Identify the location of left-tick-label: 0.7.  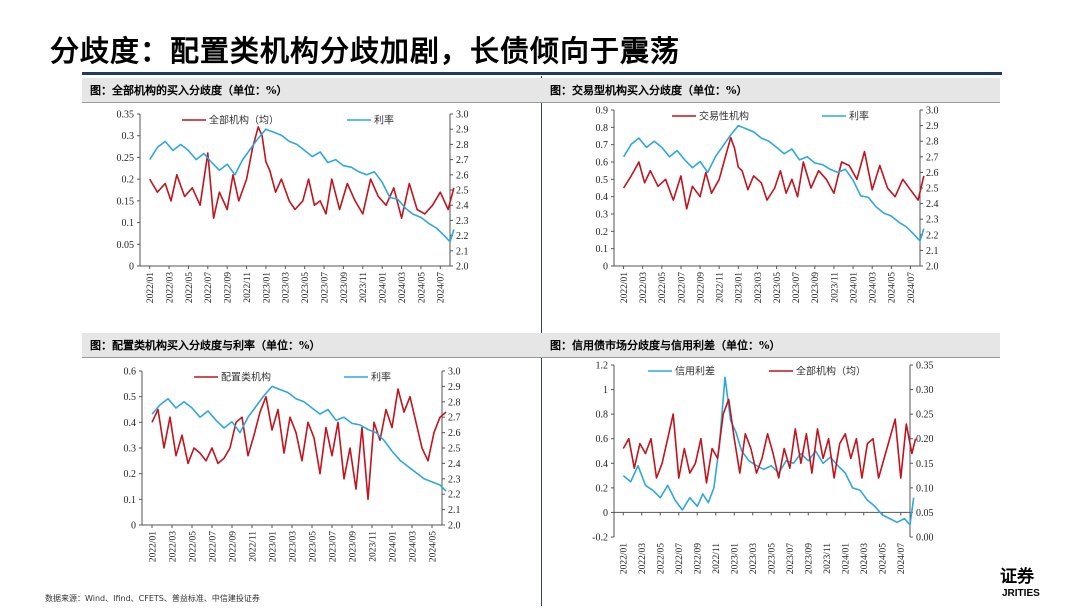
(602, 145).